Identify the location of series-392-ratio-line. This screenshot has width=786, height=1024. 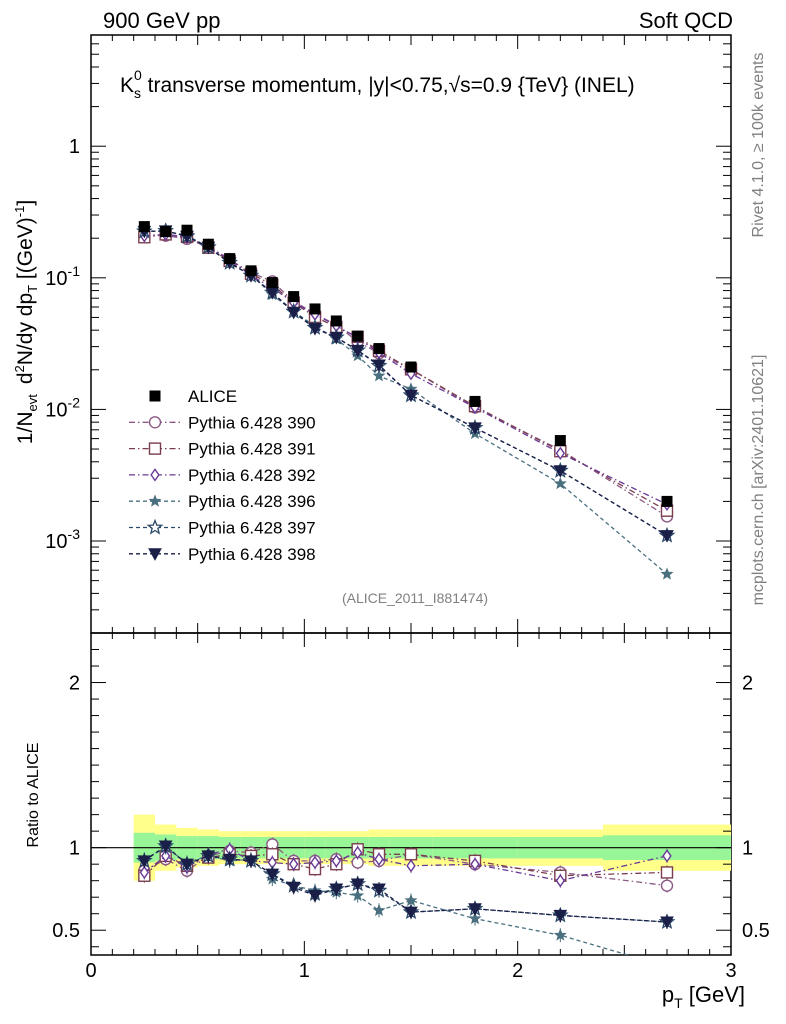
(405, 865).